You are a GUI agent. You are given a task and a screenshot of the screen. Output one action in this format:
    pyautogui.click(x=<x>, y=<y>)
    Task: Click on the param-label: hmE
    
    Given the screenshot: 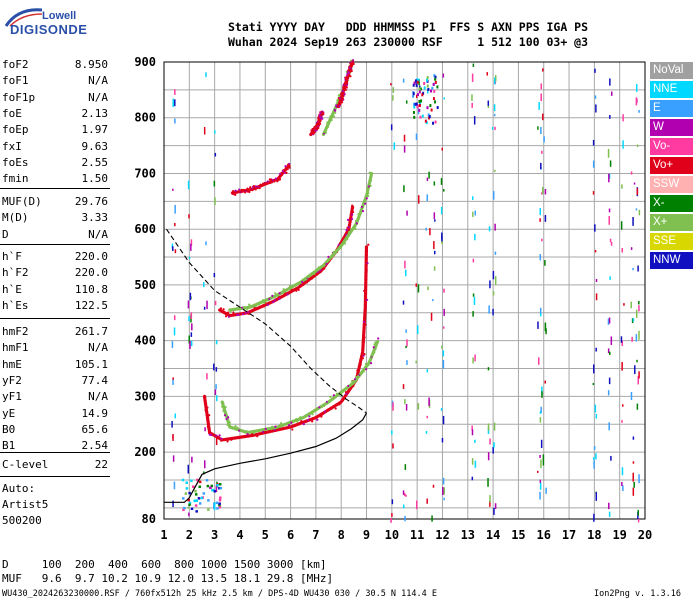 What is the action you would take?
    pyautogui.click(x=12, y=364)
    